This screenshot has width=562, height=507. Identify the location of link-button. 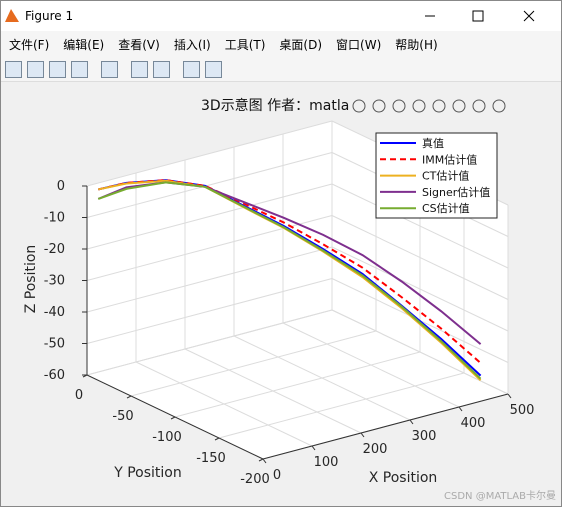
(109, 69).